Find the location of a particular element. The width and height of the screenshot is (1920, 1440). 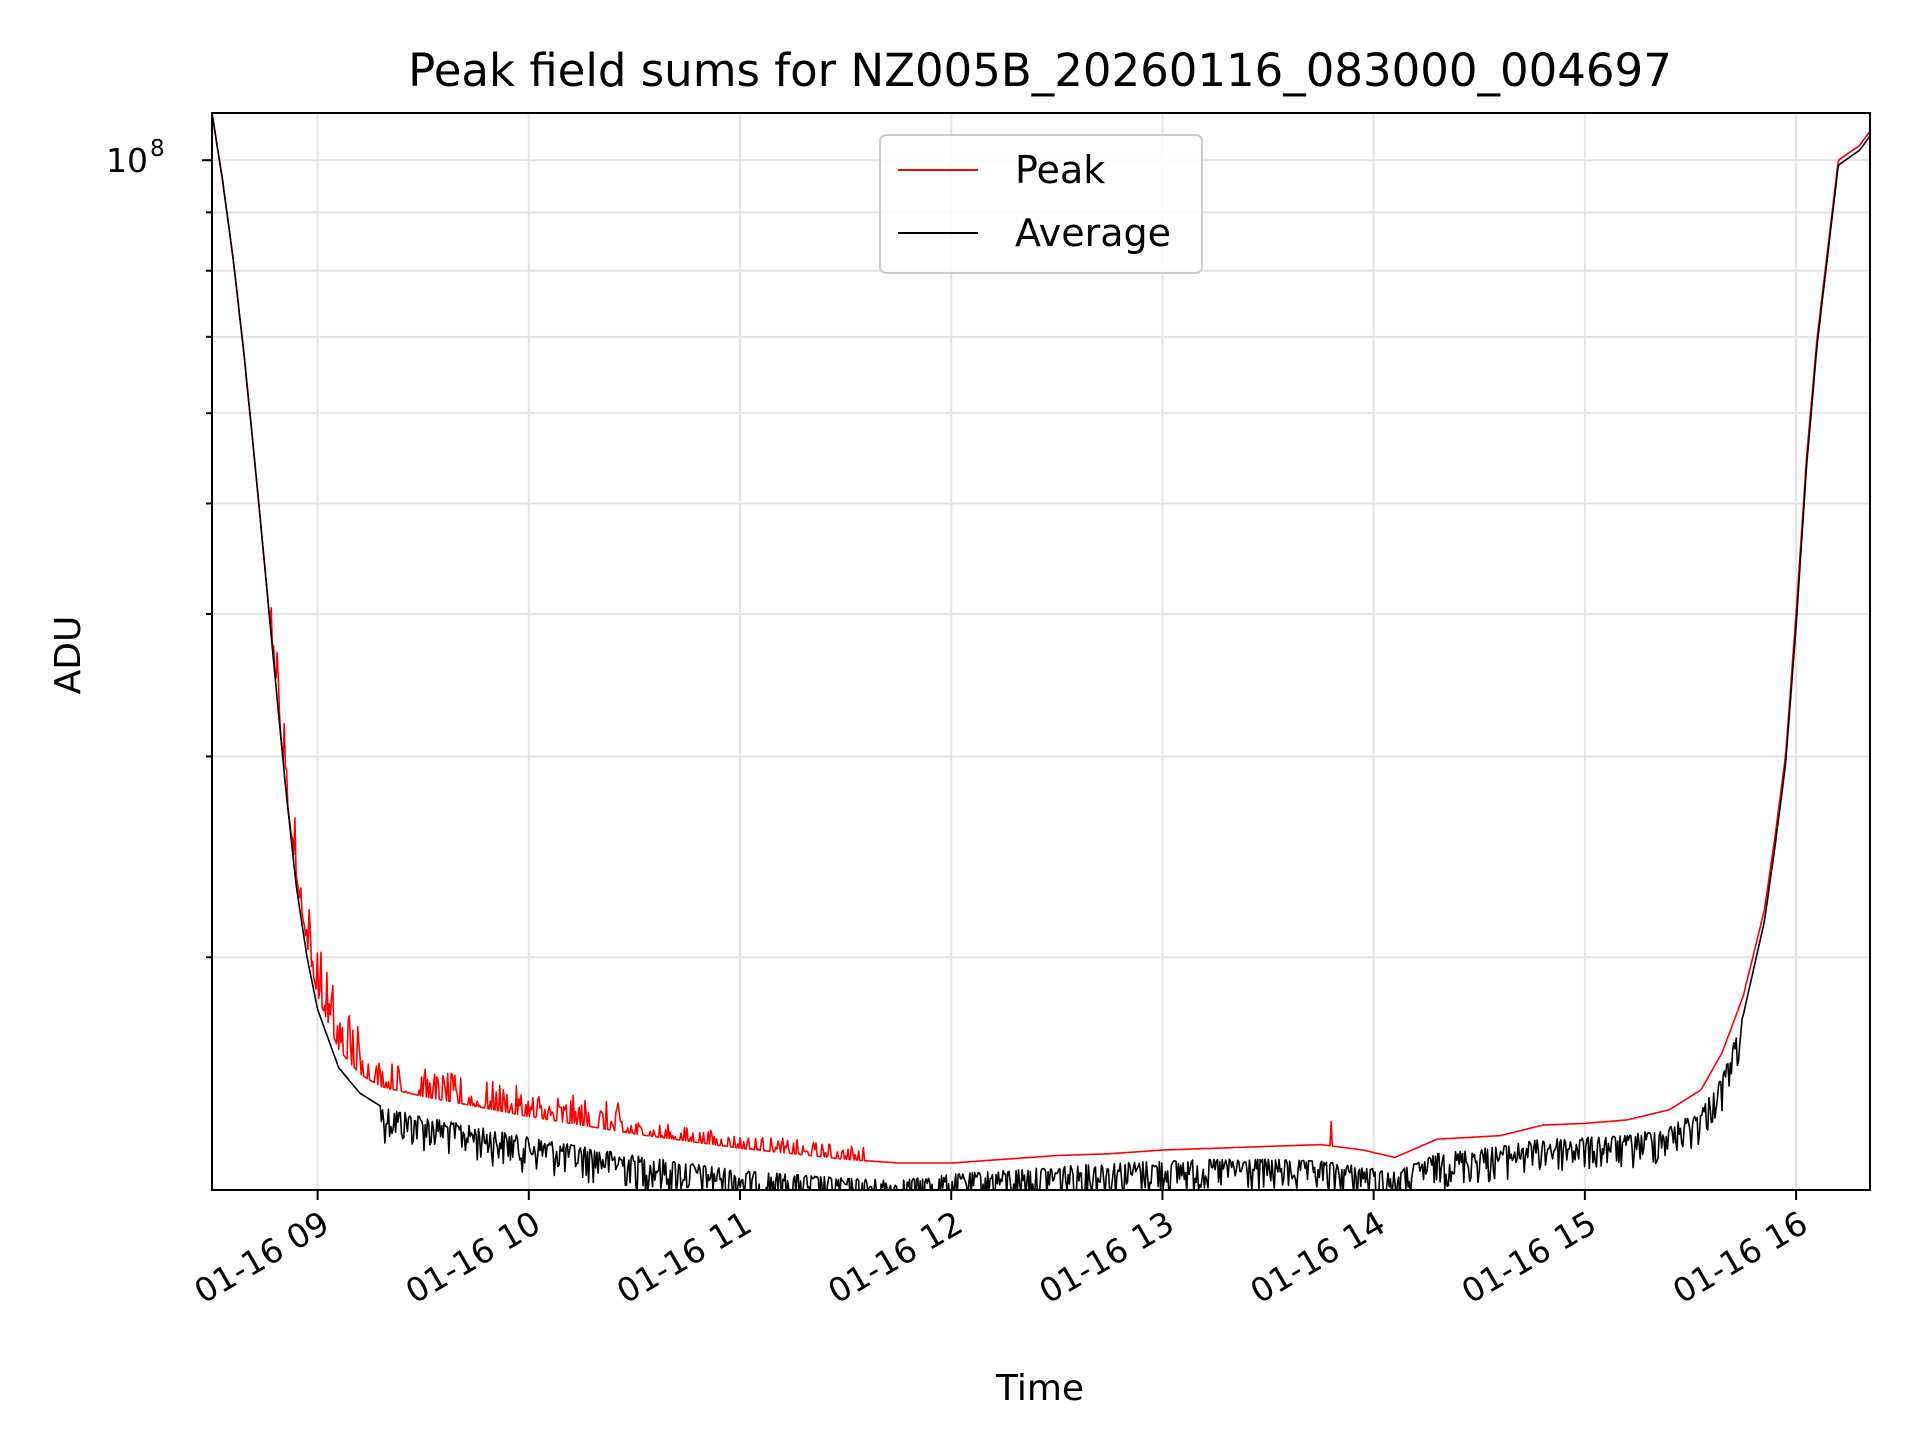

legend-label-peak: Peak is located at coordinates (1060, 170).